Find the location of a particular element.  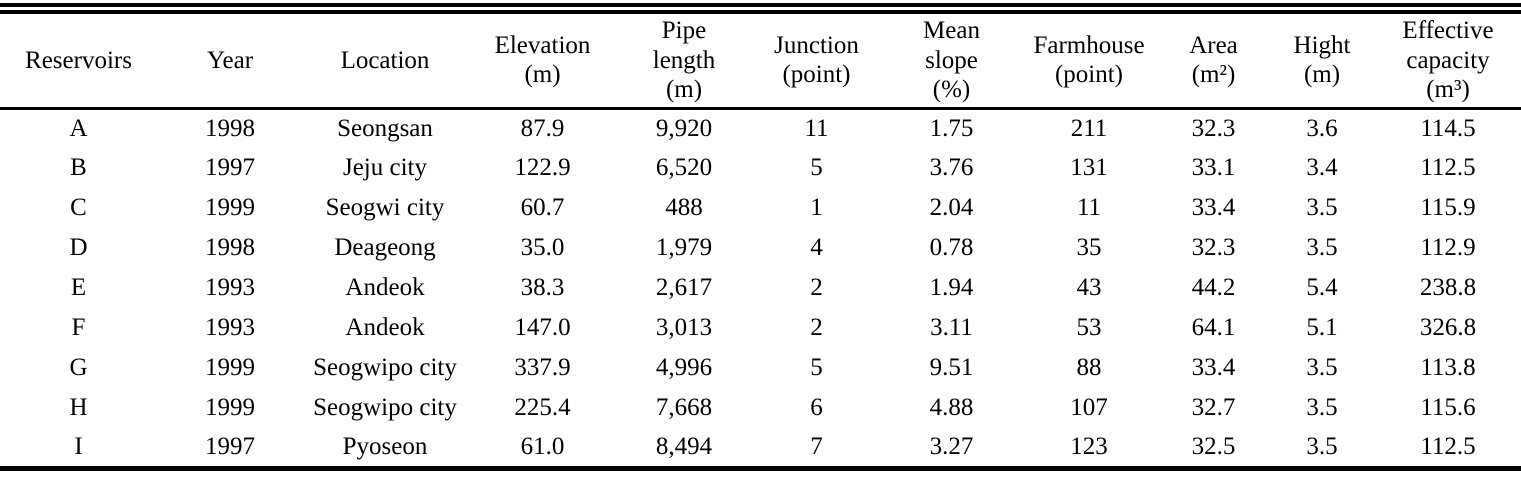

cell-elevation: 61.0 is located at coordinates (542, 446).